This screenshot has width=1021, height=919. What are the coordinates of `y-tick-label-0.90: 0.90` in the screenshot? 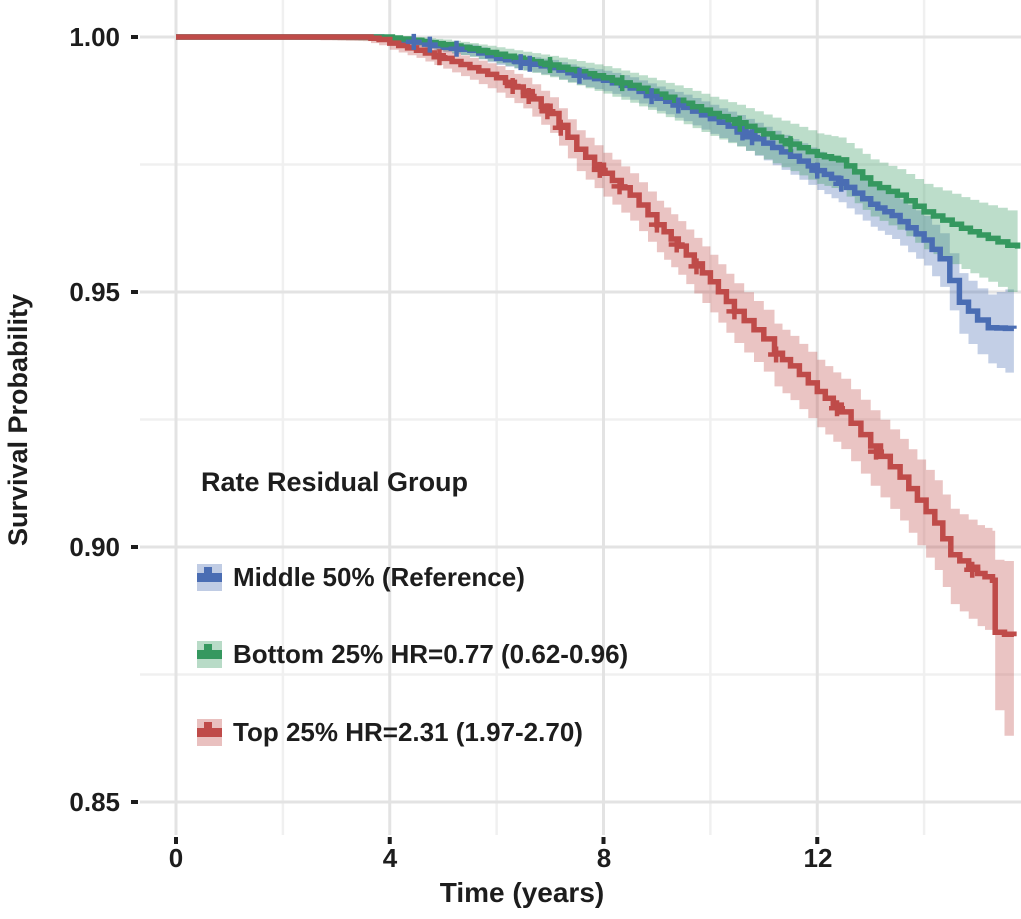 It's located at (94, 547).